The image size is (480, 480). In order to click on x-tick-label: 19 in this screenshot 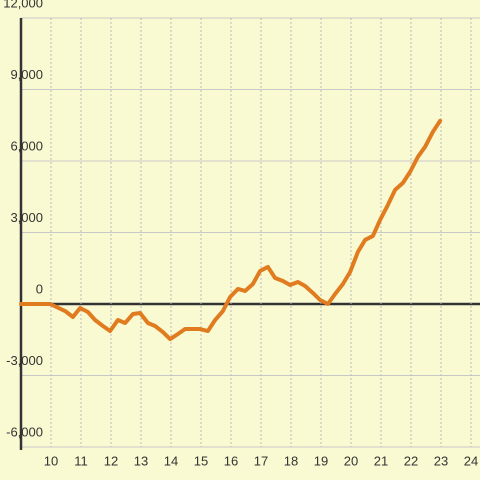, I will do `click(321, 460)`.